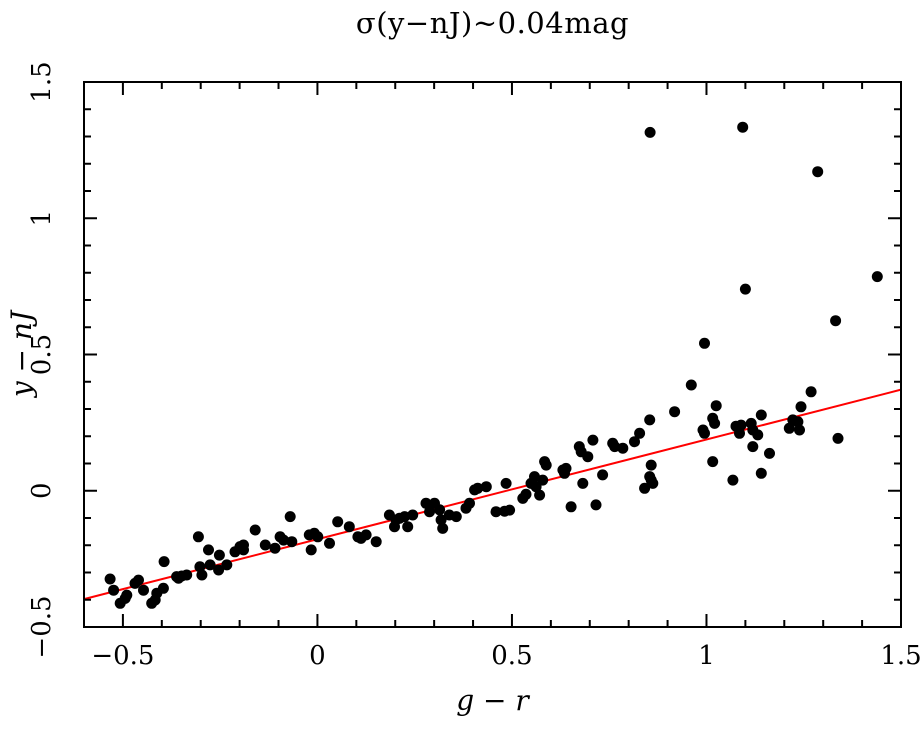  What do you see at coordinates (492, 700) in the screenshot?
I see `x-axis-label: g − r` at bounding box center [492, 700].